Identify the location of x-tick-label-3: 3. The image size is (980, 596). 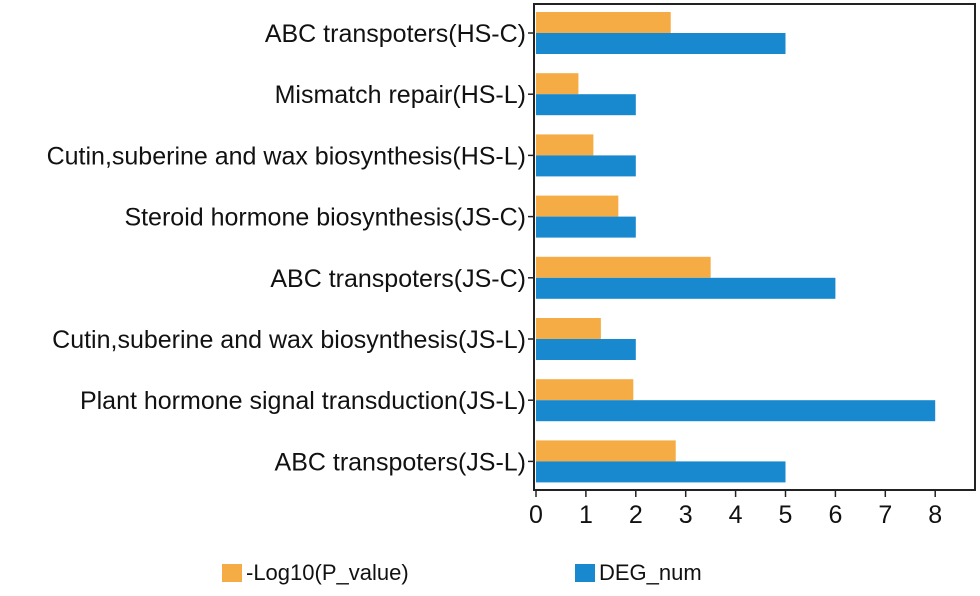
(686, 515).